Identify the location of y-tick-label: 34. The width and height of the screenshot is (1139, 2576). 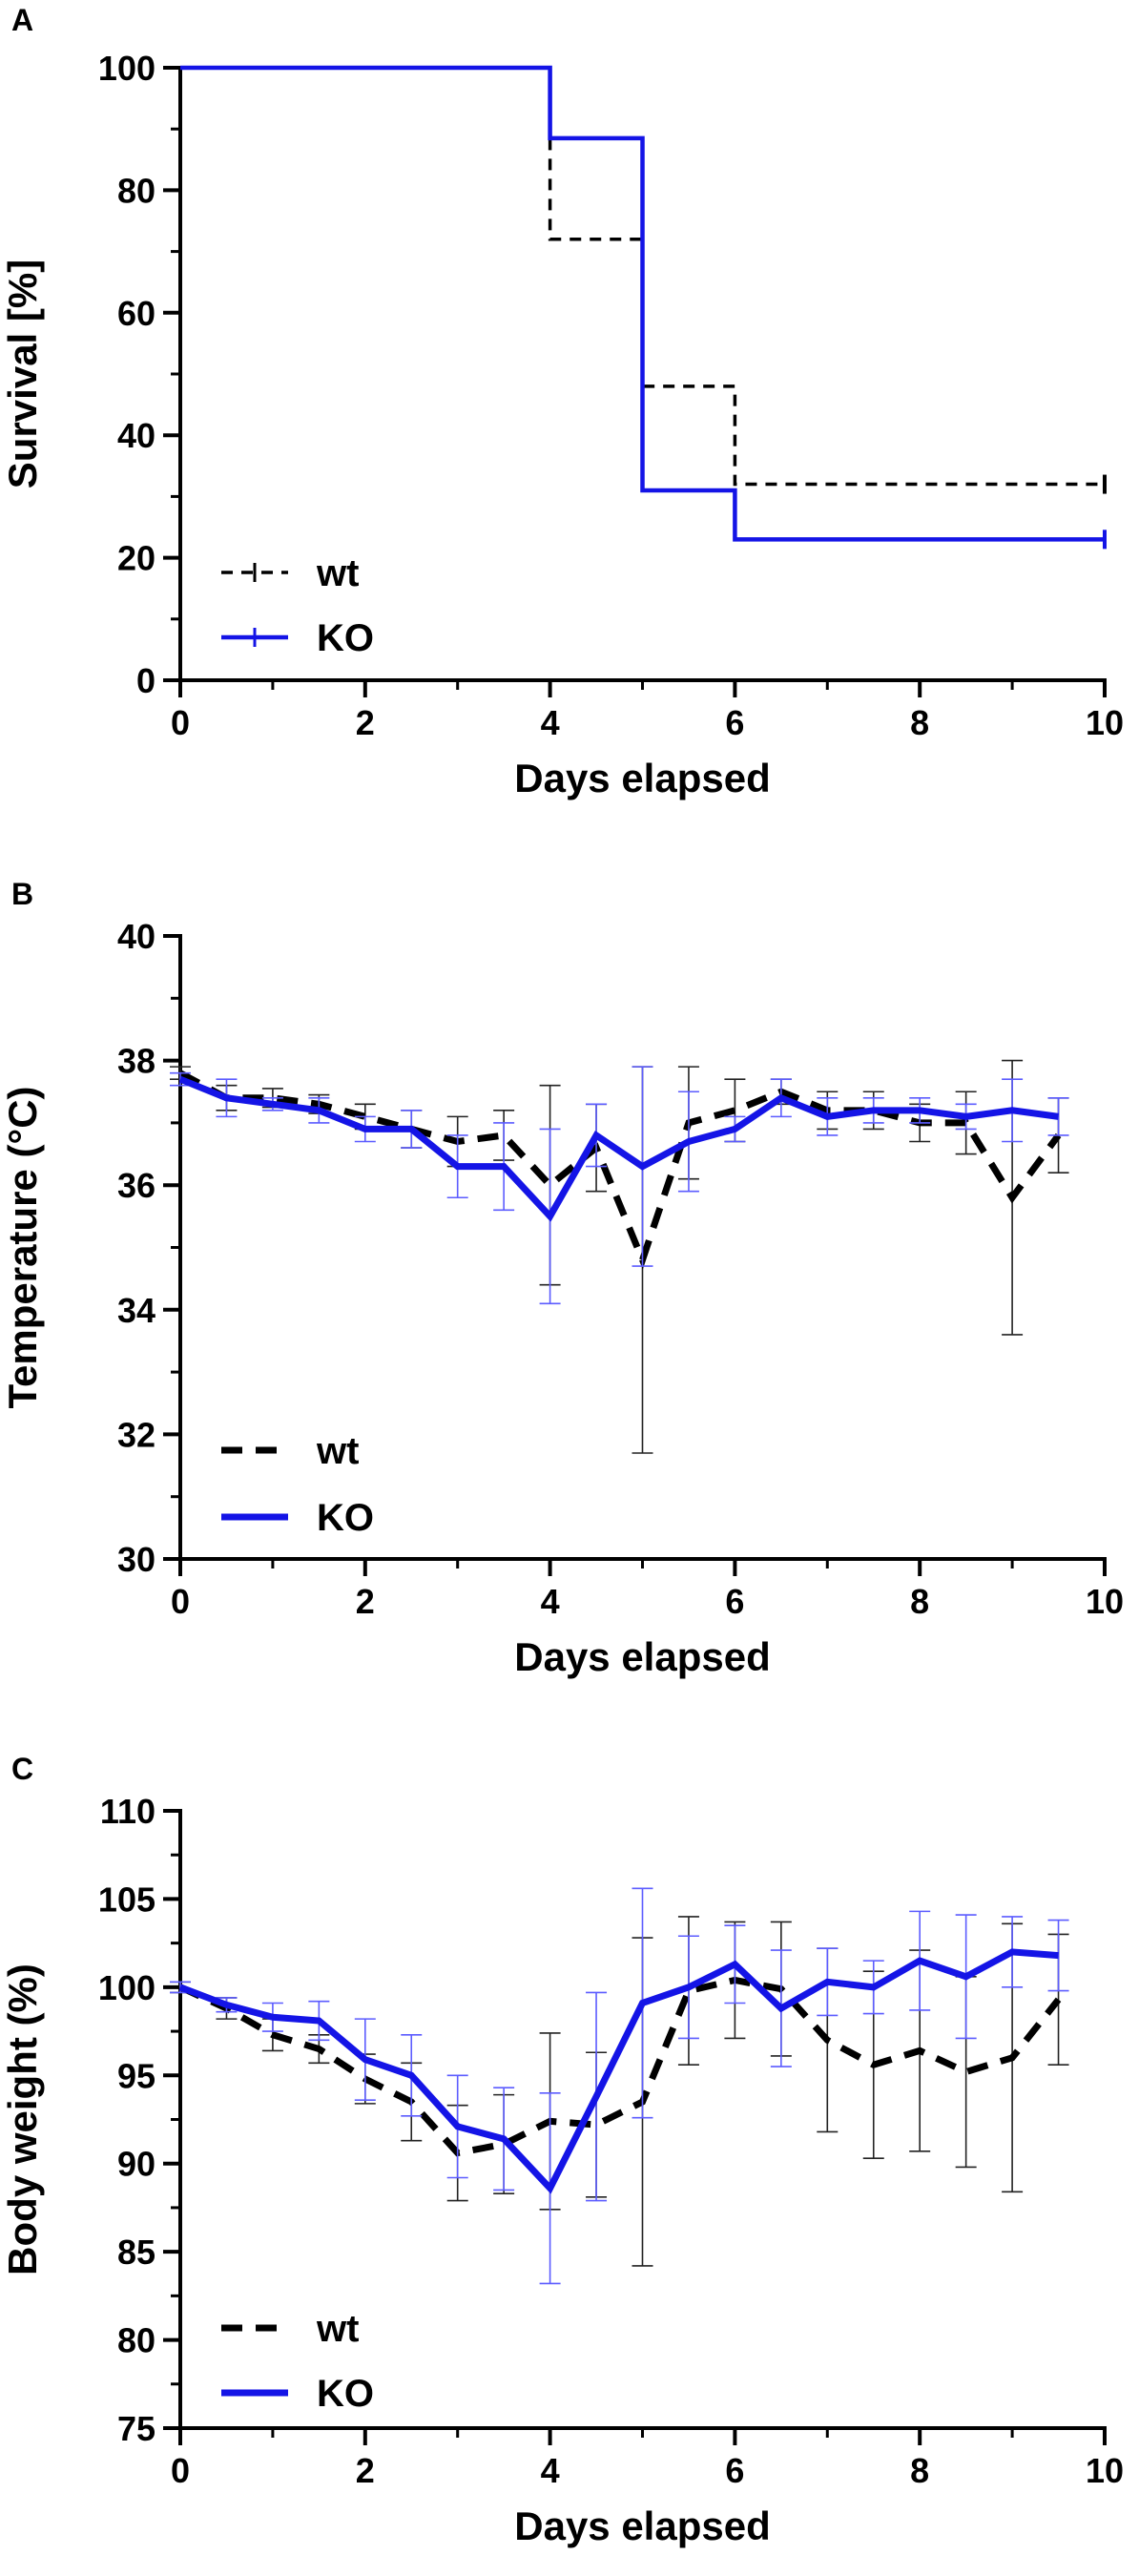
(136, 1310).